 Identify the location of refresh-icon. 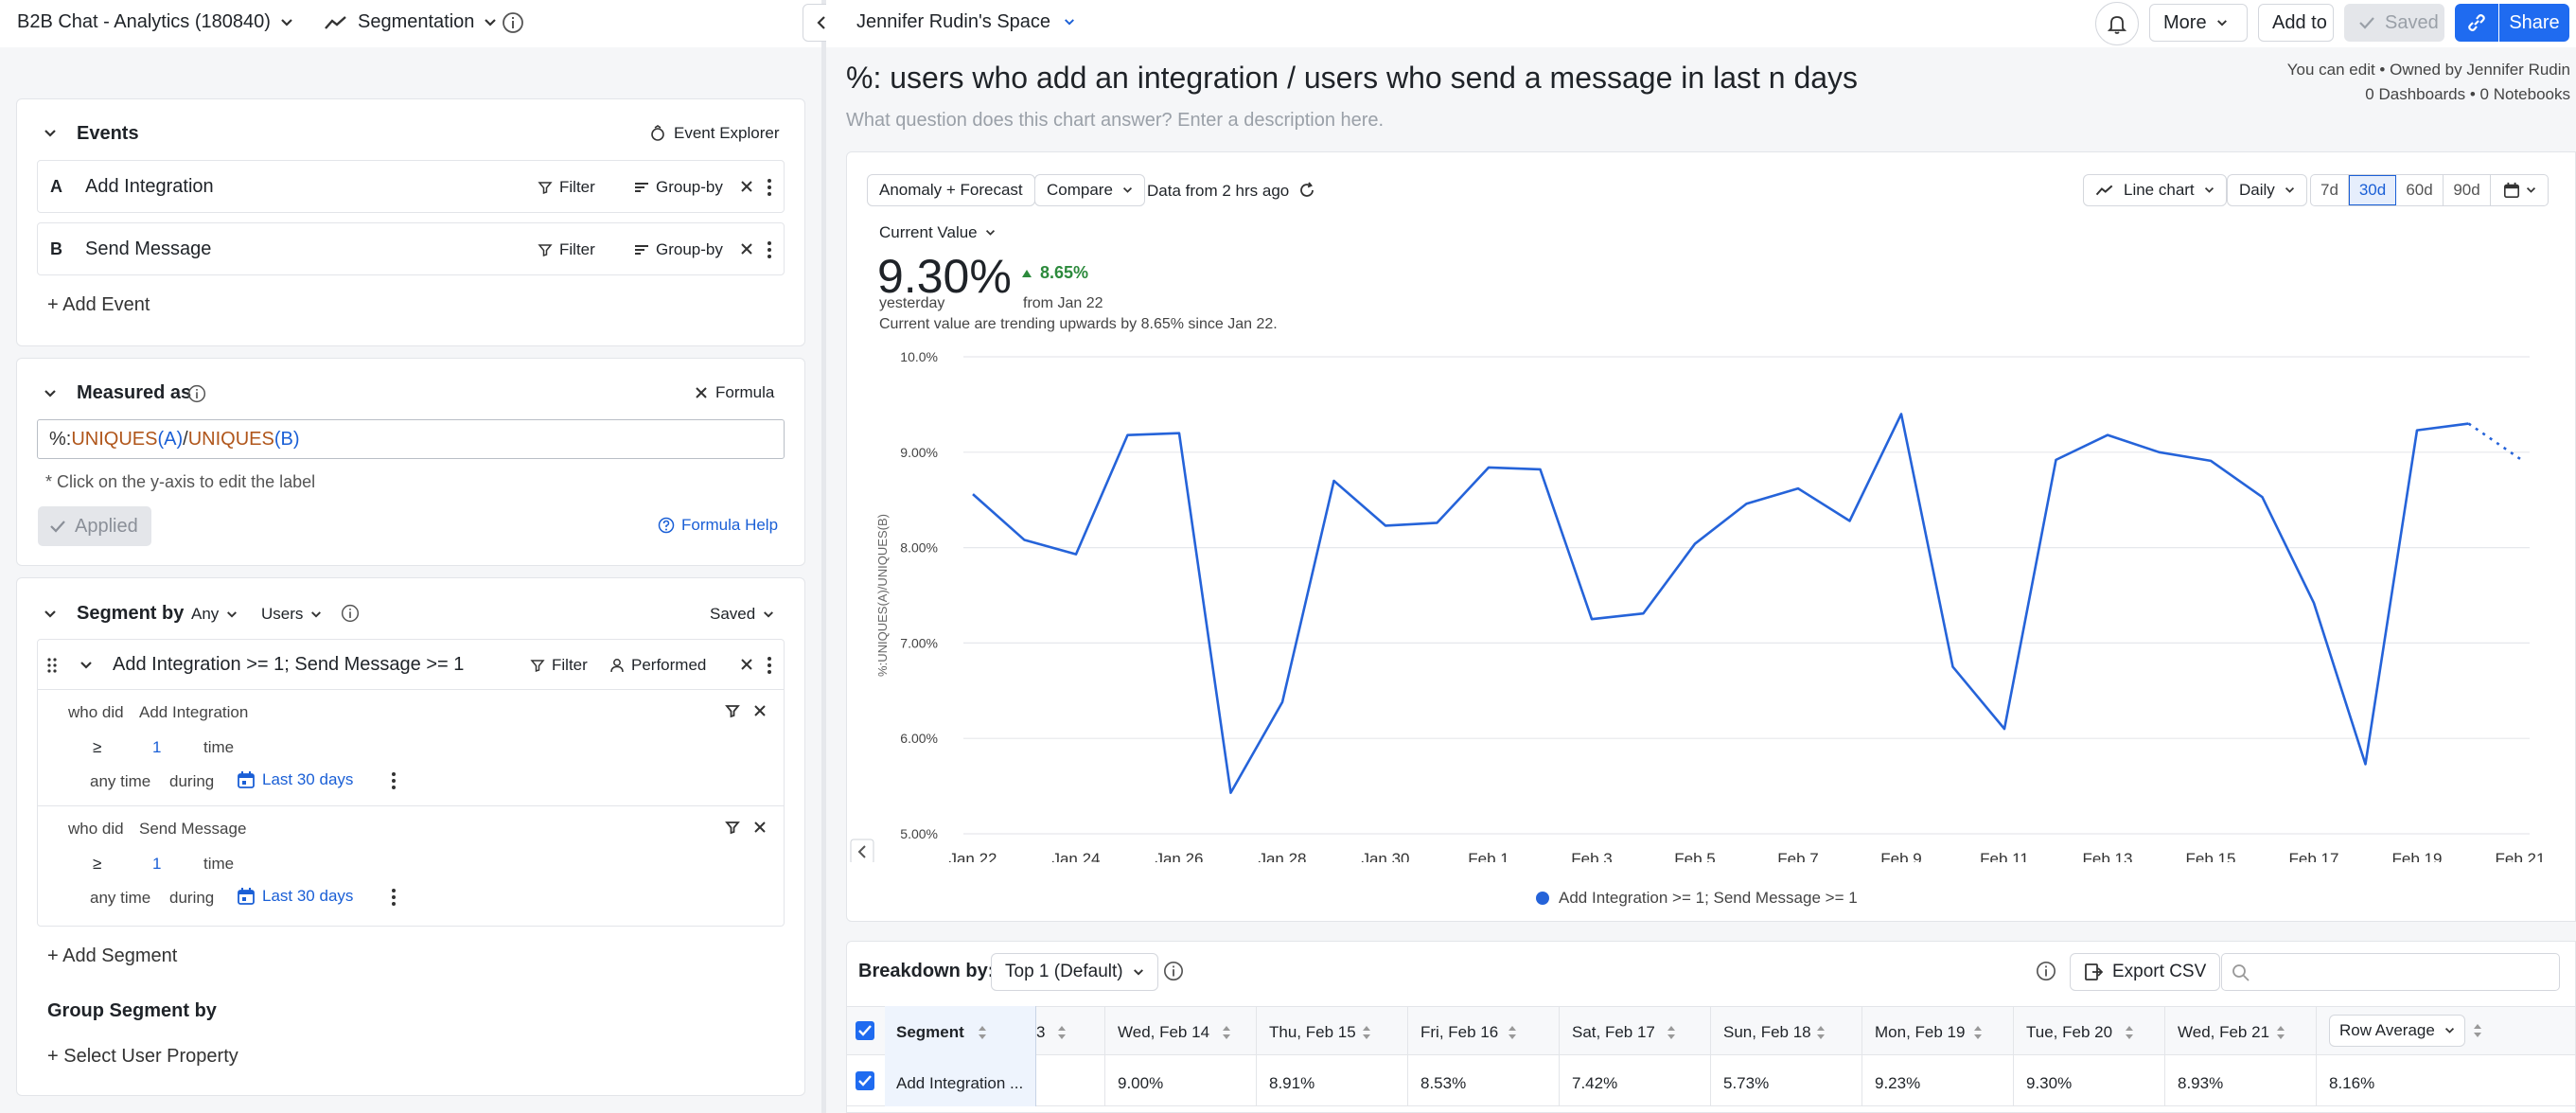
(1306, 190).